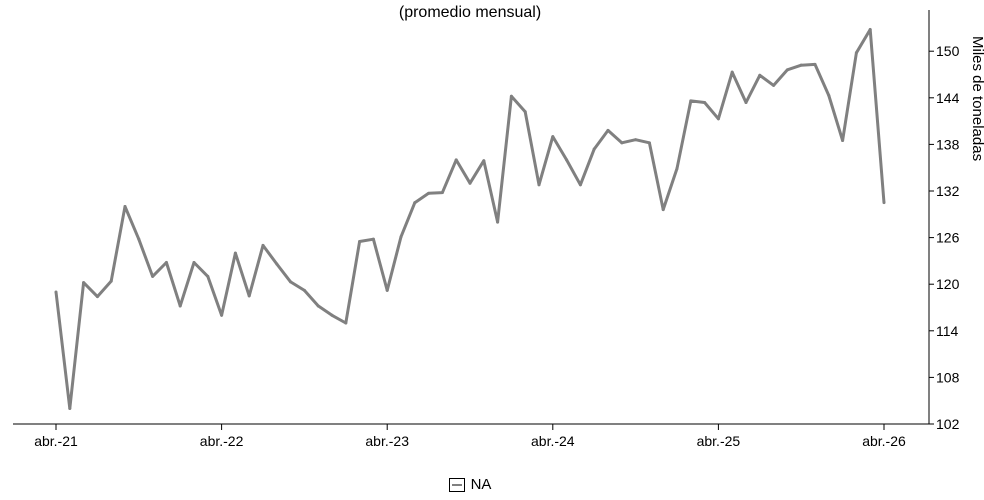  What do you see at coordinates (948, 377) in the screenshot?
I see `y-tick-label: 108` at bounding box center [948, 377].